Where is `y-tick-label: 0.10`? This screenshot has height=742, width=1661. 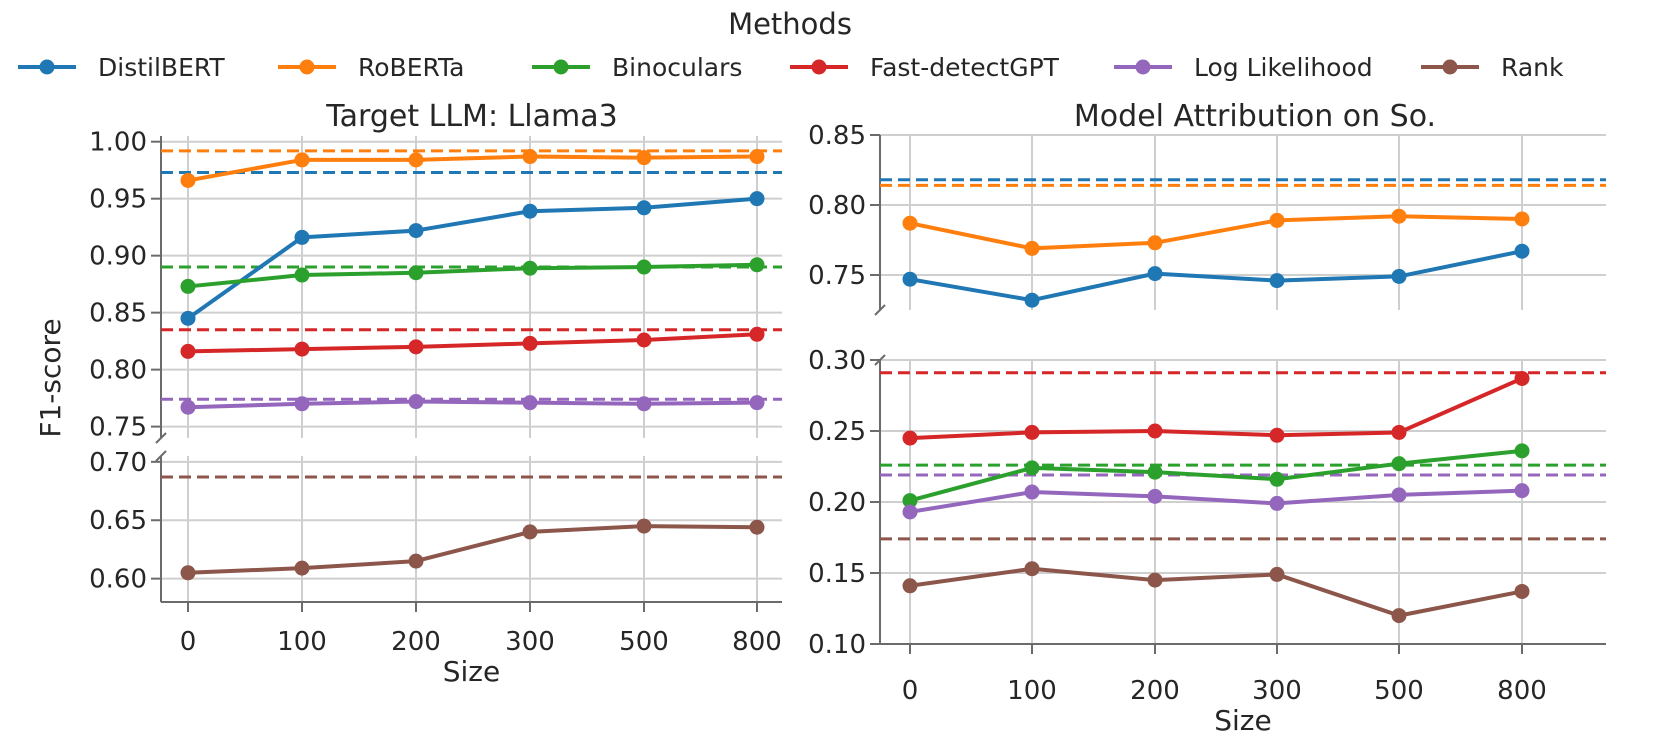
y-tick-label: 0.10 is located at coordinates (837, 645).